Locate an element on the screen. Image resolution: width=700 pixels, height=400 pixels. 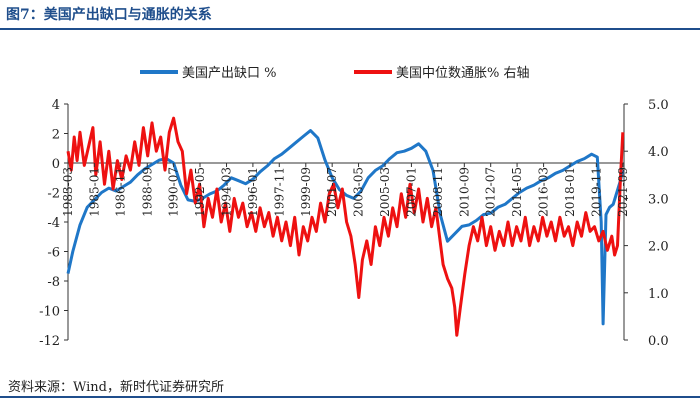
x-tick-label: 2019-11 is located at coordinates (596, 192).